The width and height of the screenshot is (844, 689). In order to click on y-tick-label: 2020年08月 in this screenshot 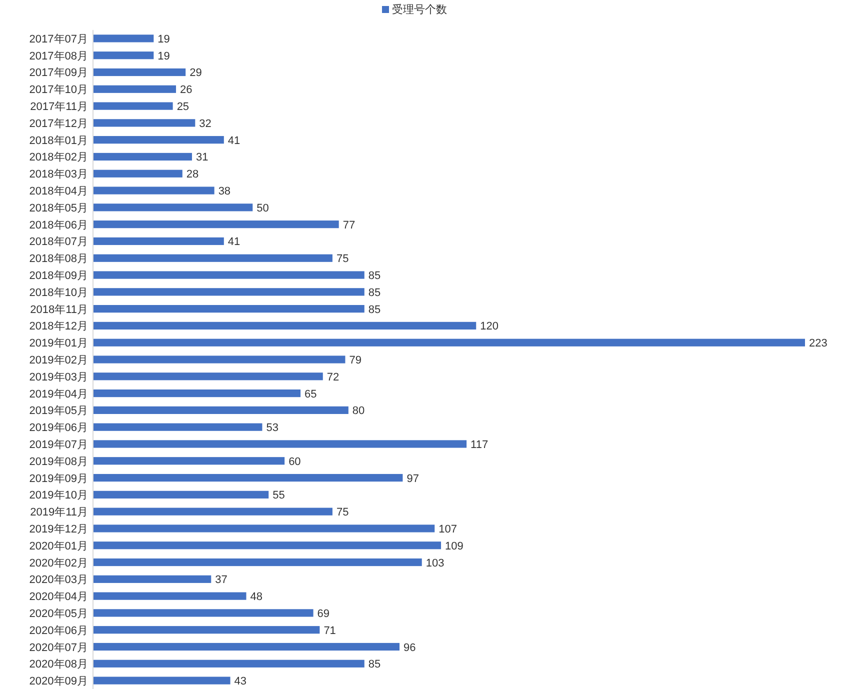, I will do `click(58, 664)`.